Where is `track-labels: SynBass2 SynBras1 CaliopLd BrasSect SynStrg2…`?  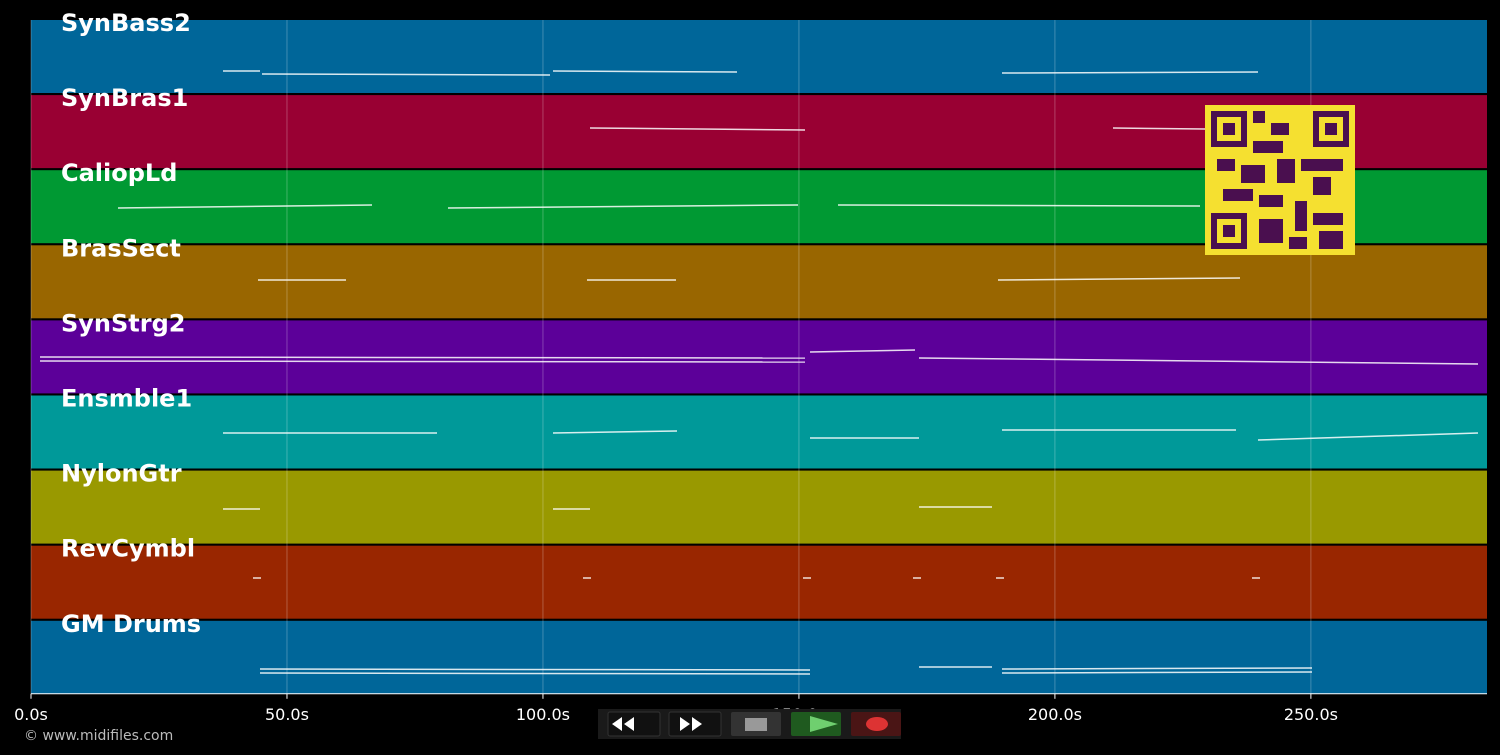
track-labels: SynBass2 SynBras1 CaliopLd BrasSect SynStrg2… is located at coordinates (131, 323).